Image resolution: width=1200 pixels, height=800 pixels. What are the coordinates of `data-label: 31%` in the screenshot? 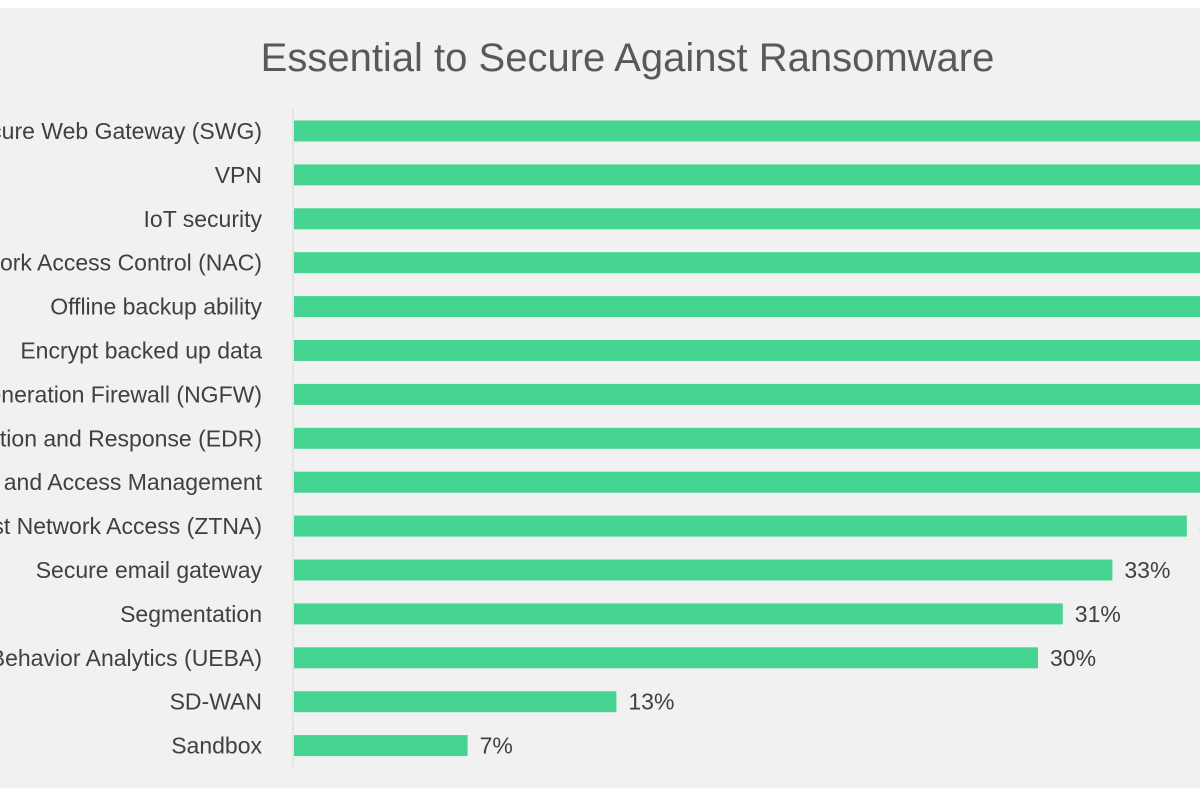 It's located at (1098, 614).